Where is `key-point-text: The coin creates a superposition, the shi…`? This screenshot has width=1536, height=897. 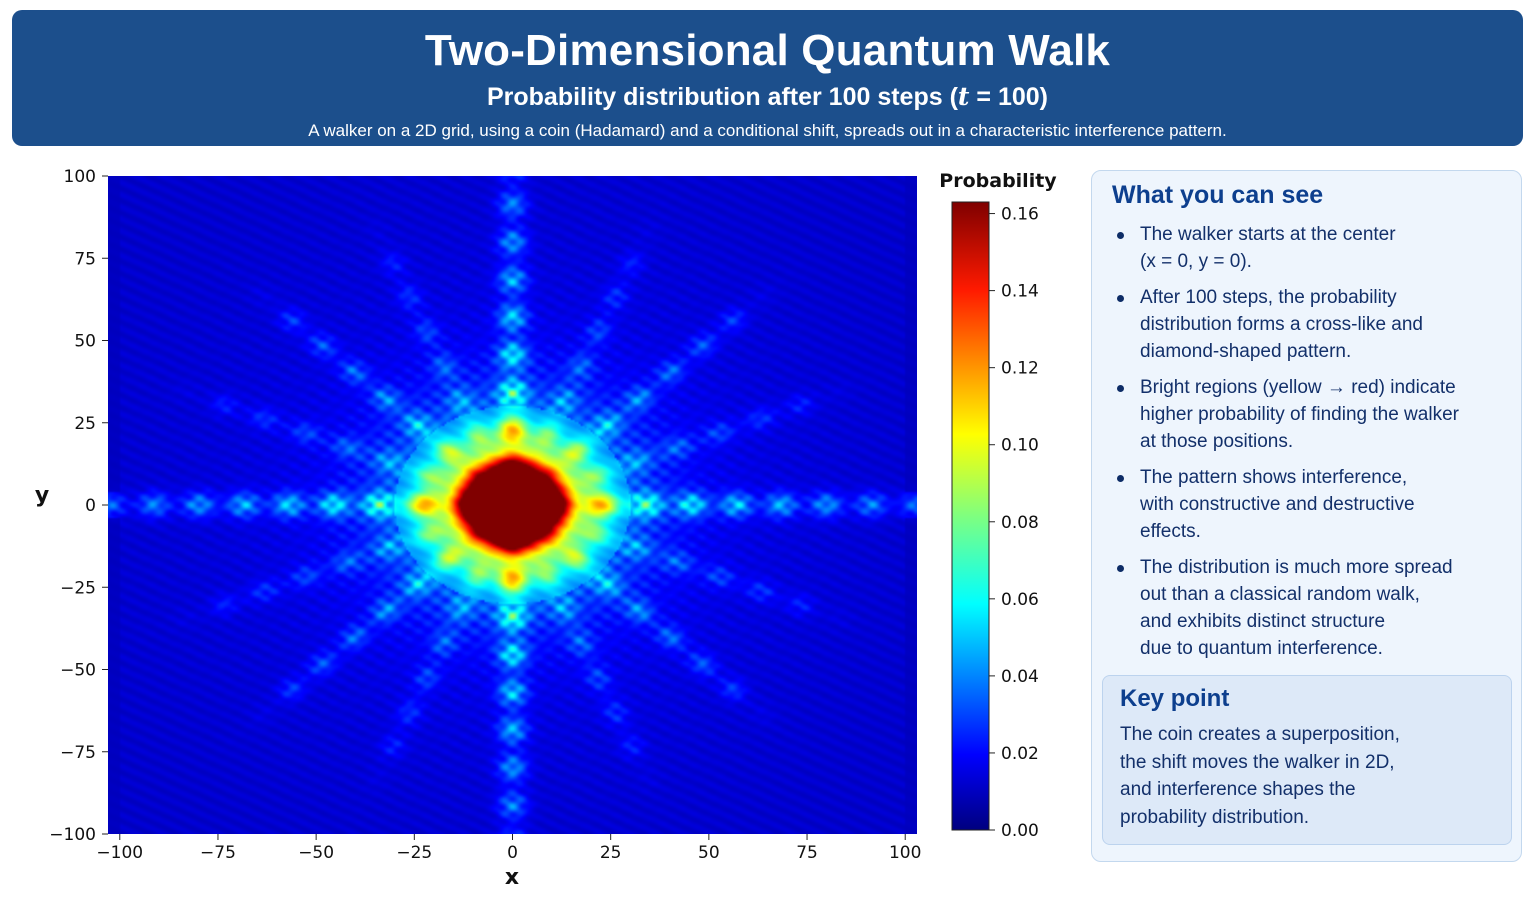 key-point-text: The coin creates a superposition, the shi… is located at coordinates (1285, 776).